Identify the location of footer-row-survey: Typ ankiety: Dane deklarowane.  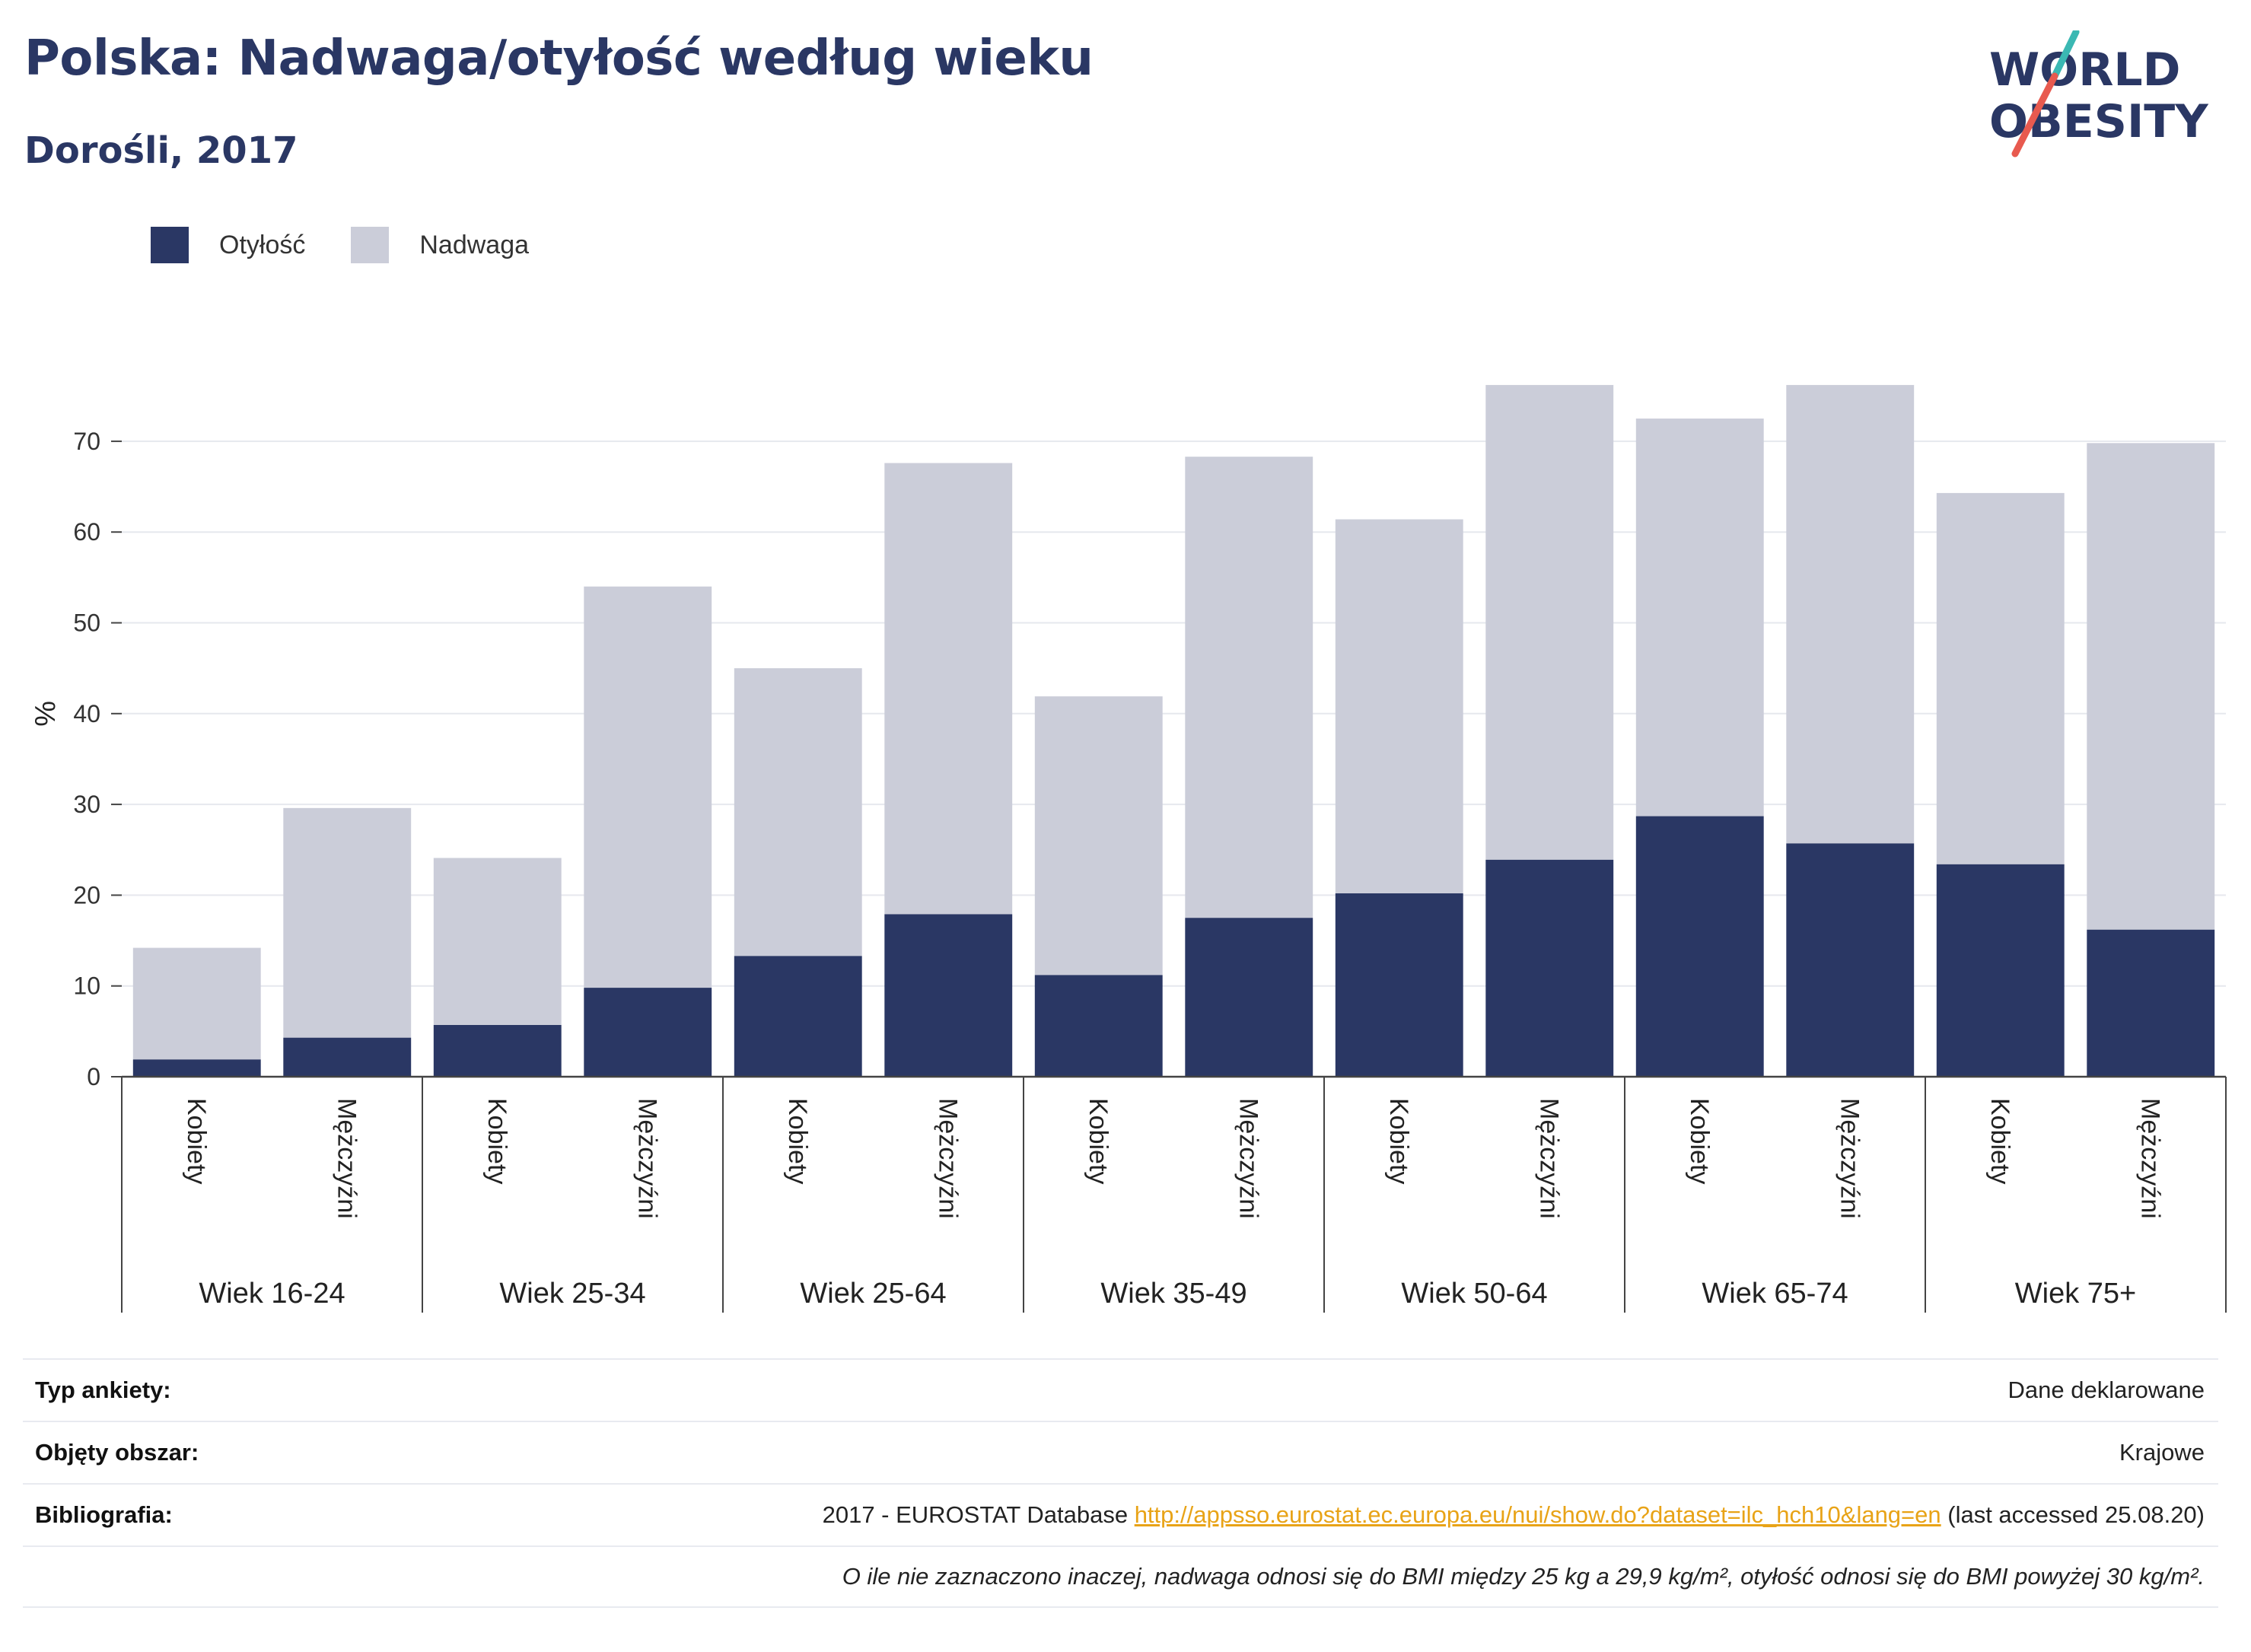
(1120, 1389).